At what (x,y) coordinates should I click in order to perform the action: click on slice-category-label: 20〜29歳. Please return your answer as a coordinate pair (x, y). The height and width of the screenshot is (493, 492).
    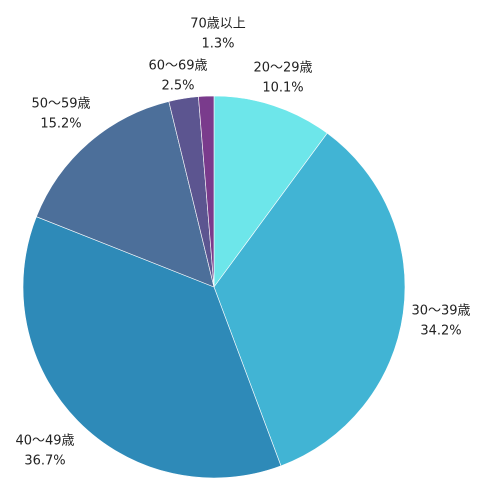
    Looking at the image, I should click on (282, 68).